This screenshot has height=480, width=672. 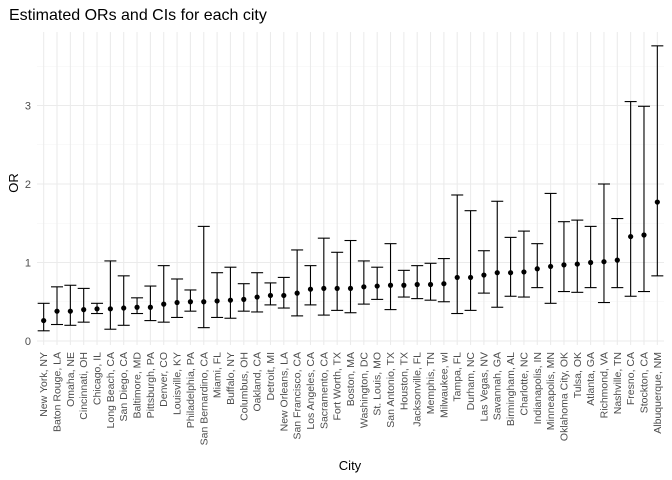 What do you see at coordinates (151, 385) in the screenshot?
I see `x-tick-label: Pittsburgh, PA` at bounding box center [151, 385].